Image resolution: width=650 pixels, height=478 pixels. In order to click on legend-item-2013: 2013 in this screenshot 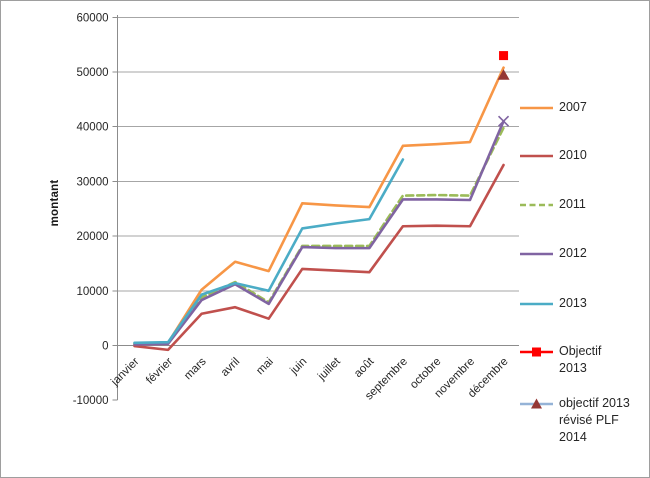, I will do `click(583, 303)`.